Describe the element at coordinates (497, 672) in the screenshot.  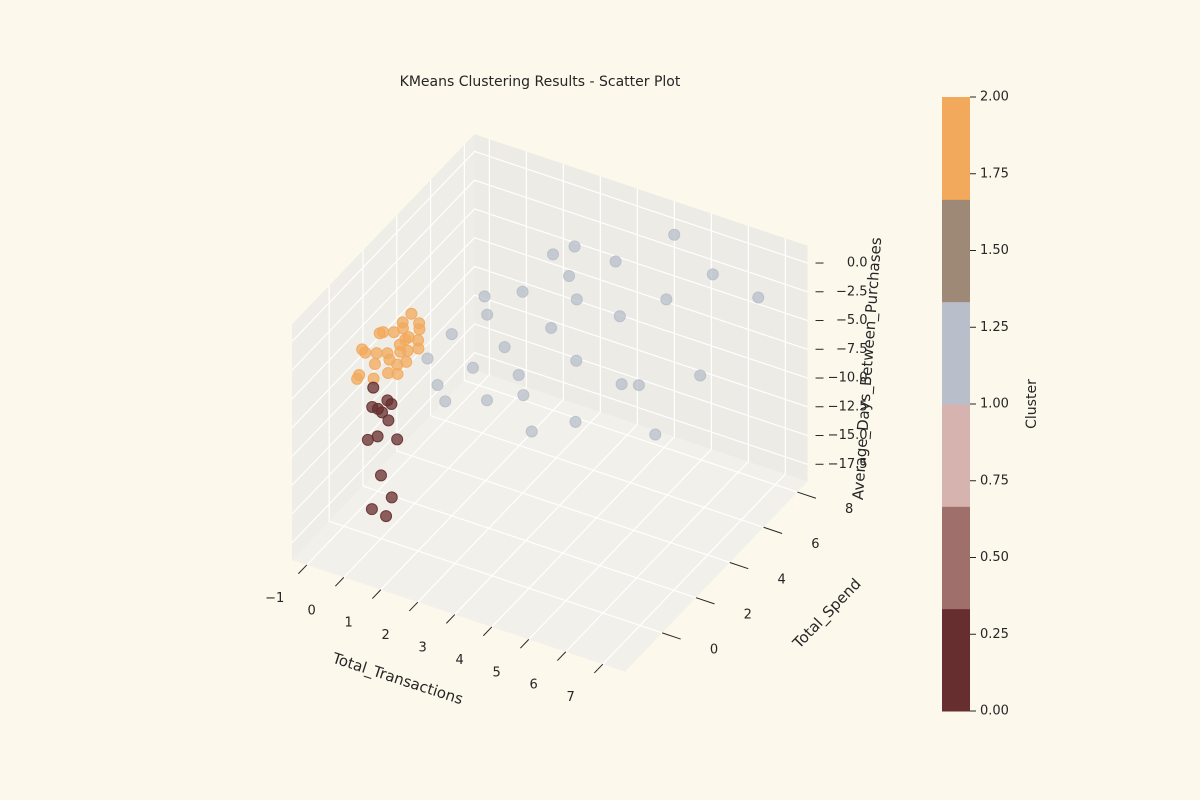
I see `x-tick-label: 5` at that location.